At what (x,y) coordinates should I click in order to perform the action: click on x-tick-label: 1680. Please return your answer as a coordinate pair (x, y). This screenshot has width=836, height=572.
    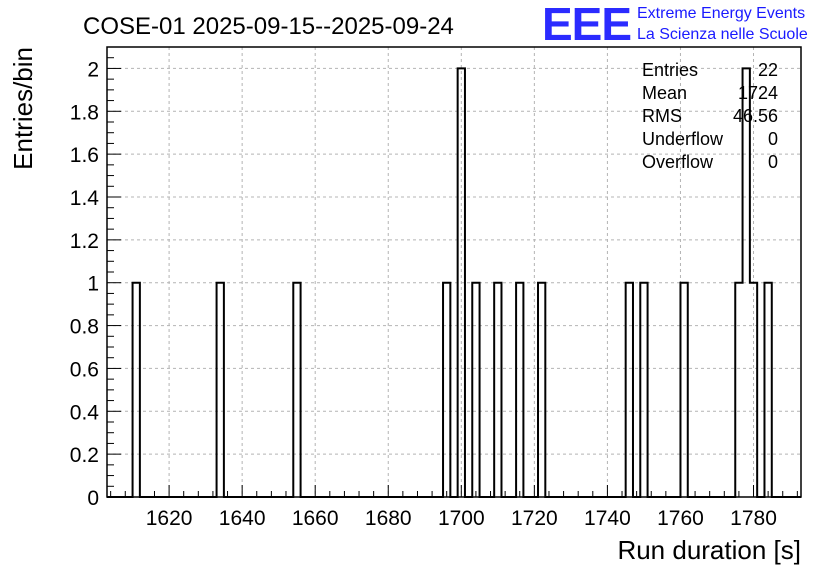
    Looking at the image, I should click on (388, 518).